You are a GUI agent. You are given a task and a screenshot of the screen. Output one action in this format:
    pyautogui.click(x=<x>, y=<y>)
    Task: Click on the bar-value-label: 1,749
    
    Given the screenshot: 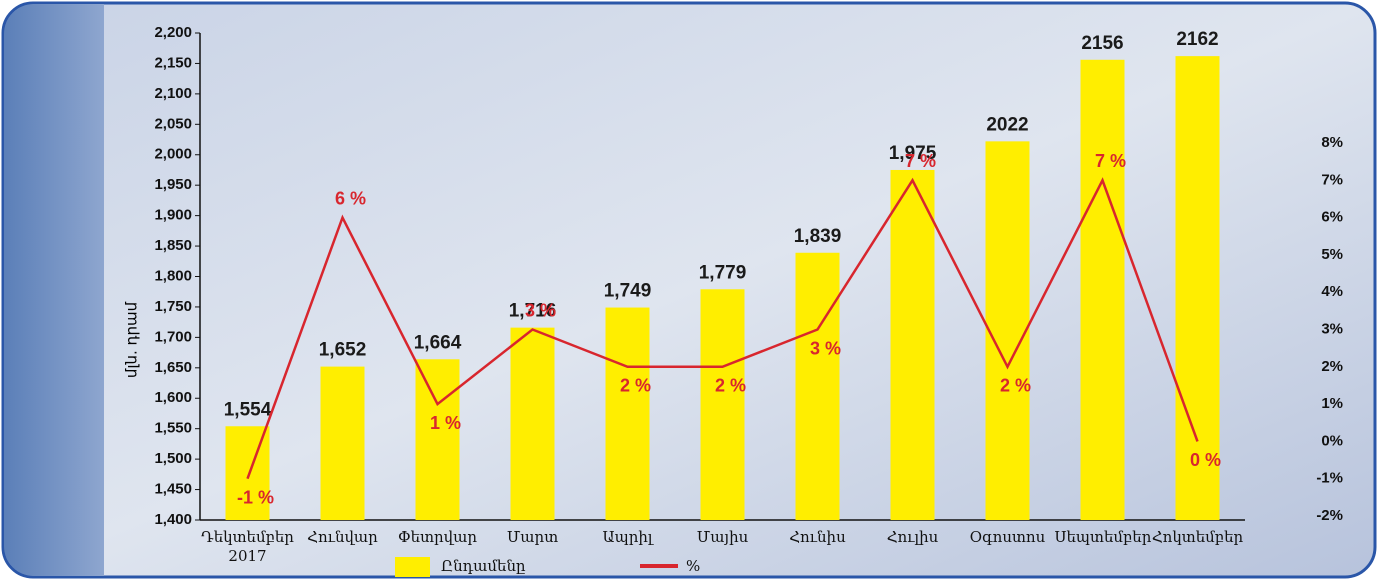 What is the action you would take?
    pyautogui.click(x=628, y=291)
    